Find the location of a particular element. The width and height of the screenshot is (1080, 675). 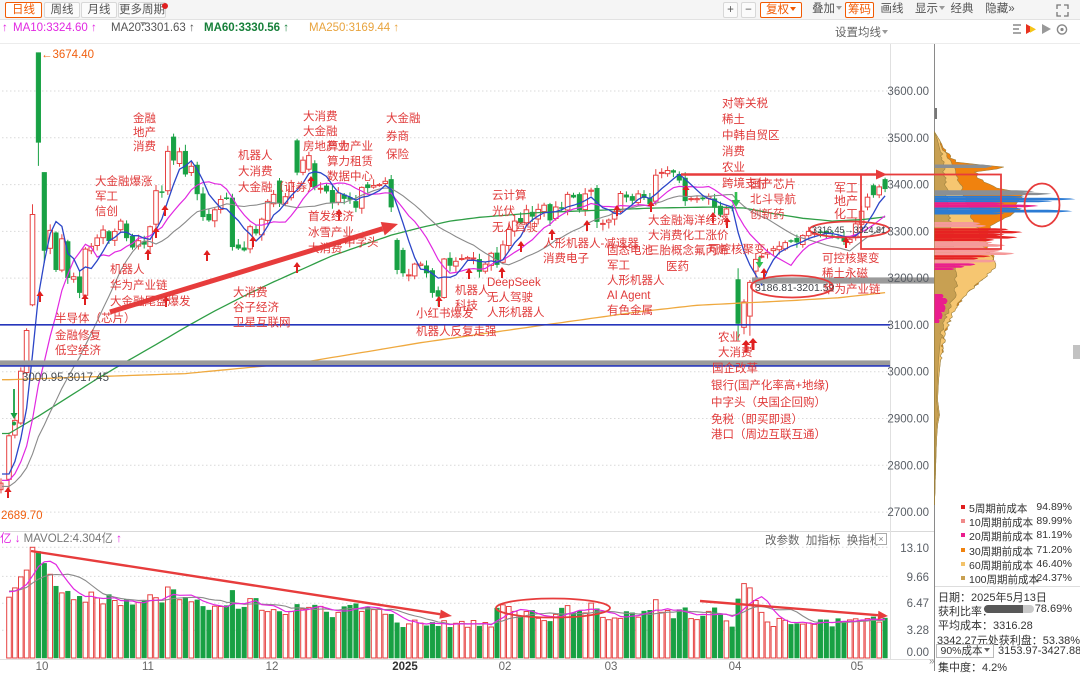

svg-text: 3200.00 is located at coordinates (908, 279).